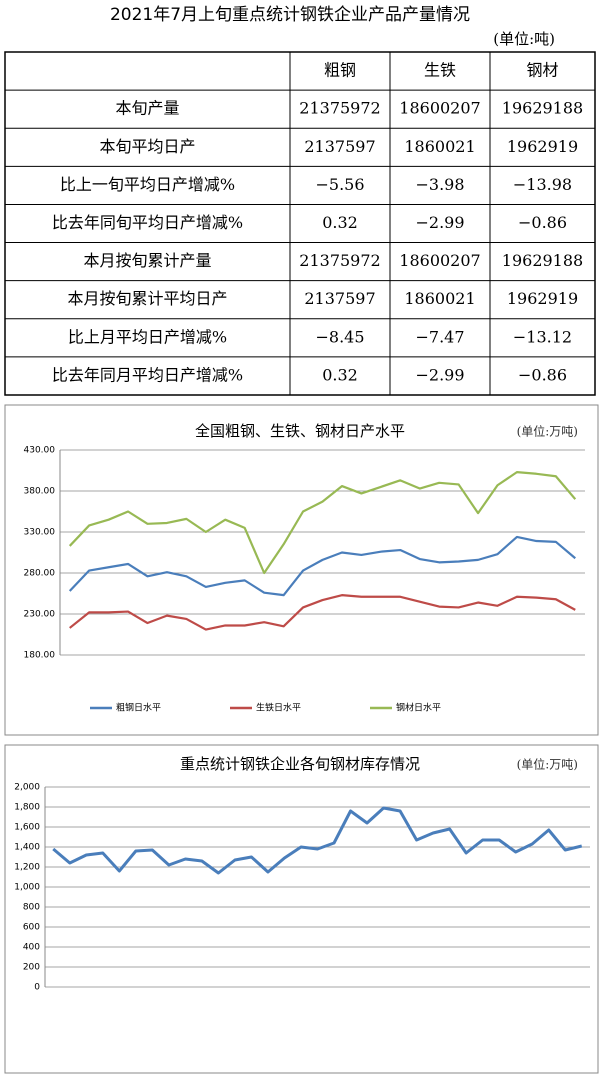 The height and width of the screenshot is (1079, 600). Describe the element at coordinates (278, 708) in the screenshot. I see `legend-label: 生铁日水平` at that location.